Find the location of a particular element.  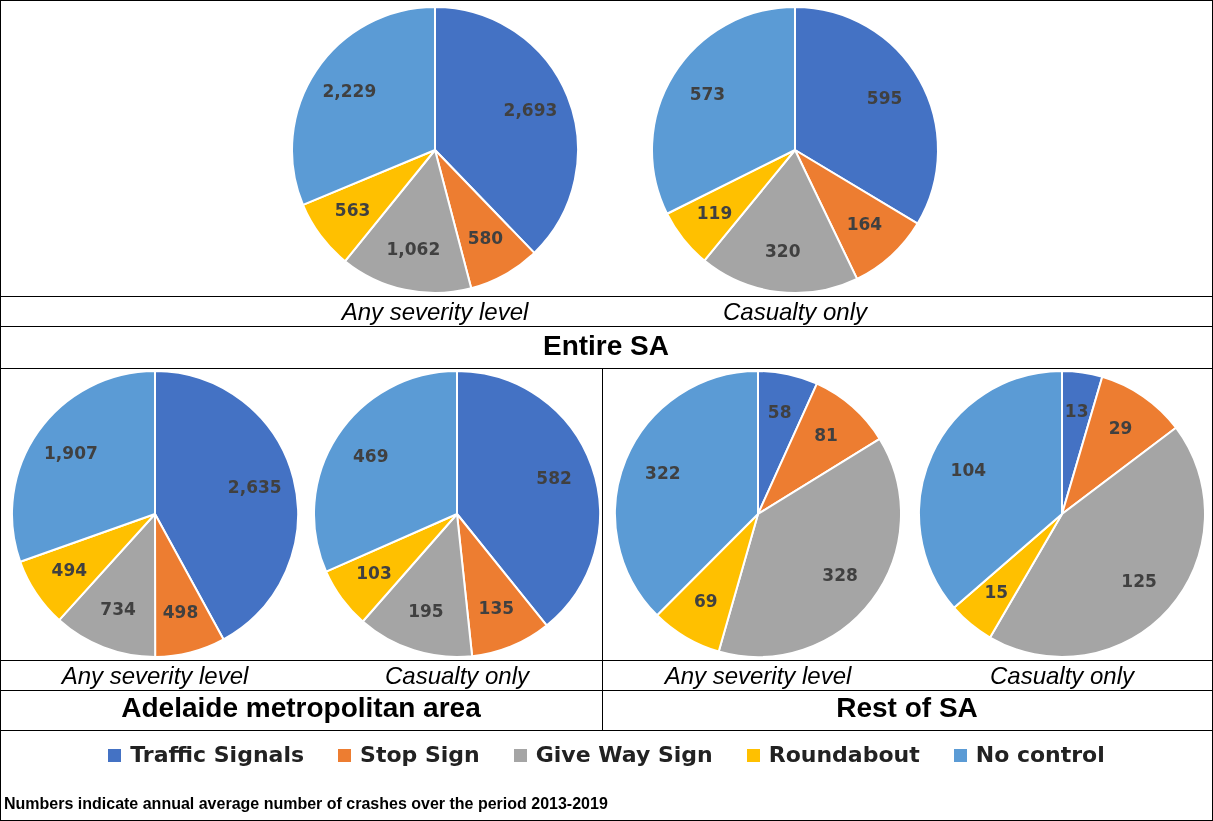

data-label: 494 is located at coordinates (69, 569).